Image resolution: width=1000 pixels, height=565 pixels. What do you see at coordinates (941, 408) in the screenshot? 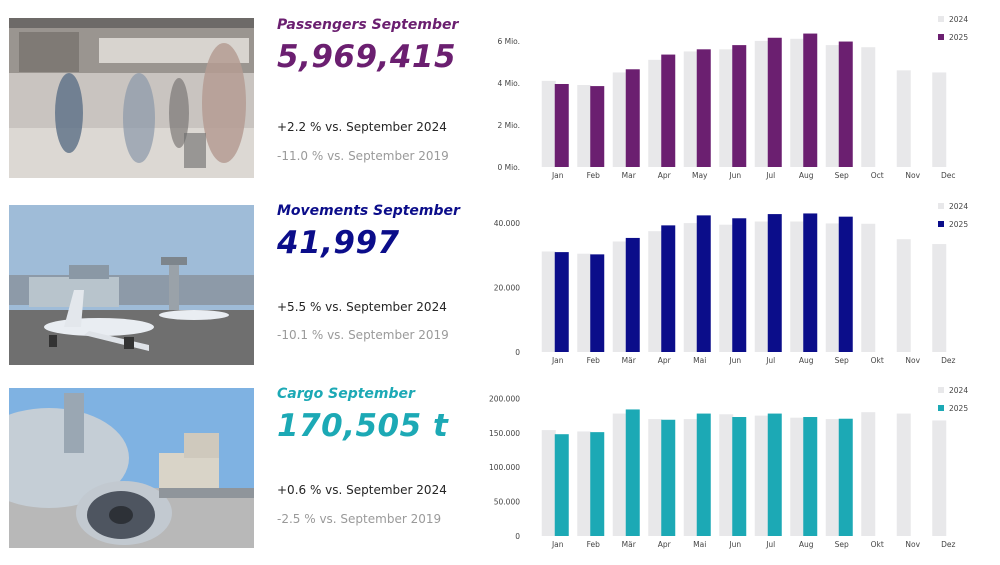
I see `legend-swatch-2025` at bounding box center [941, 408].